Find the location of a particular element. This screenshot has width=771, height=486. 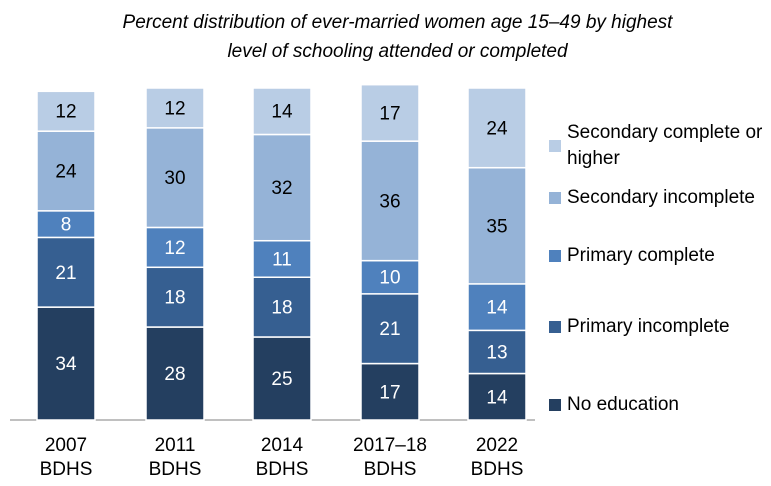

data-label: 34 is located at coordinates (66, 364).